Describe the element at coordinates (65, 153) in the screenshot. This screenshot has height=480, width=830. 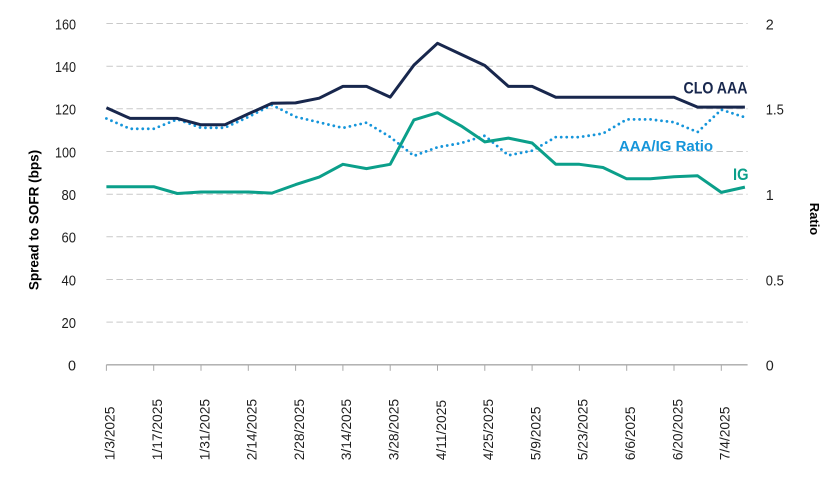
I see `svg-text: 100` at that location.